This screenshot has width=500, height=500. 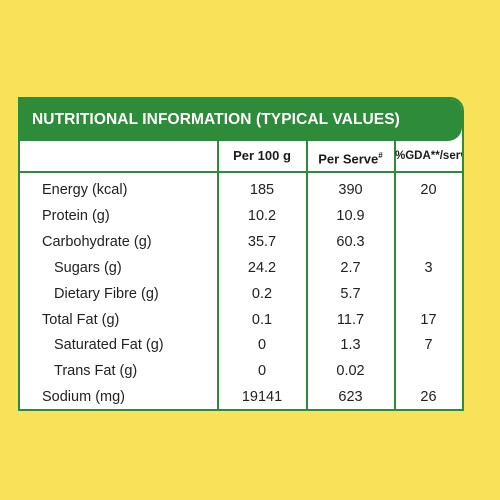 What do you see at coordinates (241, 190) in the screenshot?
I see `table-row: Energy (kcal) 185 390 20` at bounding box center [241, 190].